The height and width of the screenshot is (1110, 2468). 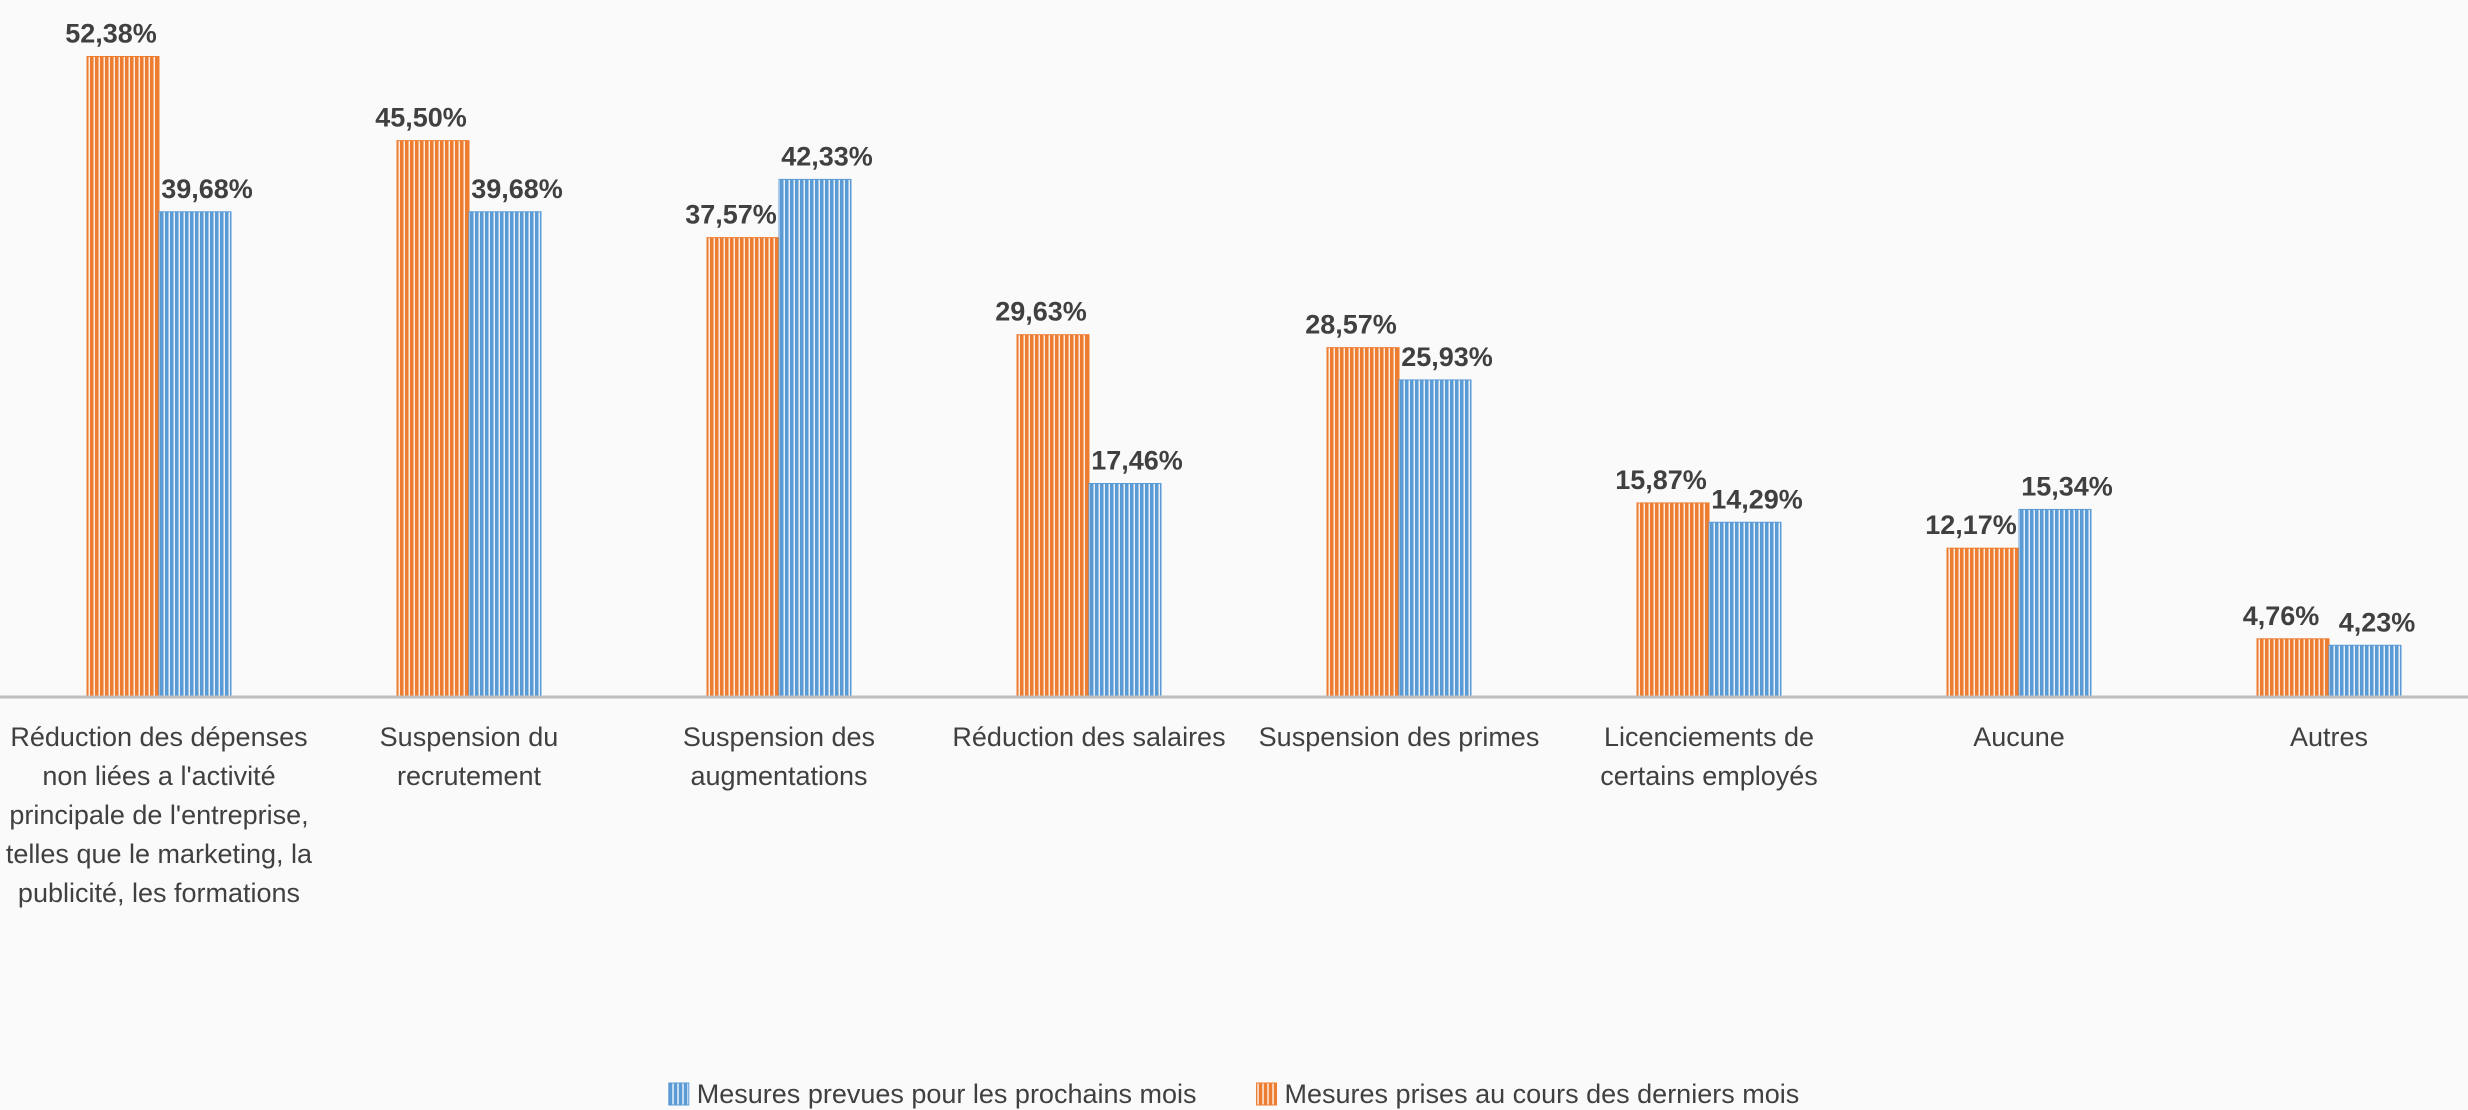 What do you see at coordinates (421, 118) in the screenshot?
I see `value-label: 45,50%` at bounding box center [421, 118].